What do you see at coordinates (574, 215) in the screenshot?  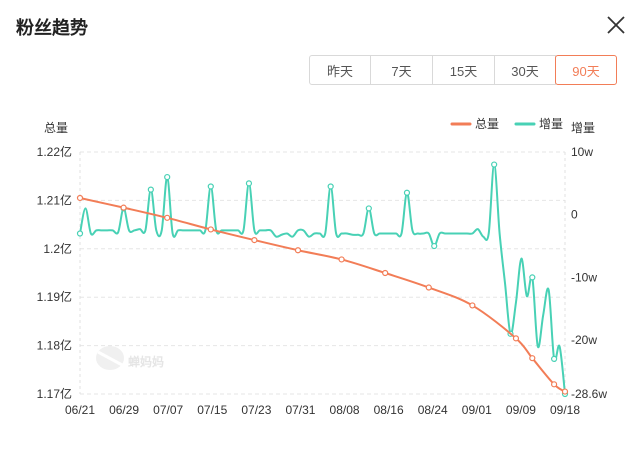 I see `right-tick-label: 0` at bounding box center [574, 215].